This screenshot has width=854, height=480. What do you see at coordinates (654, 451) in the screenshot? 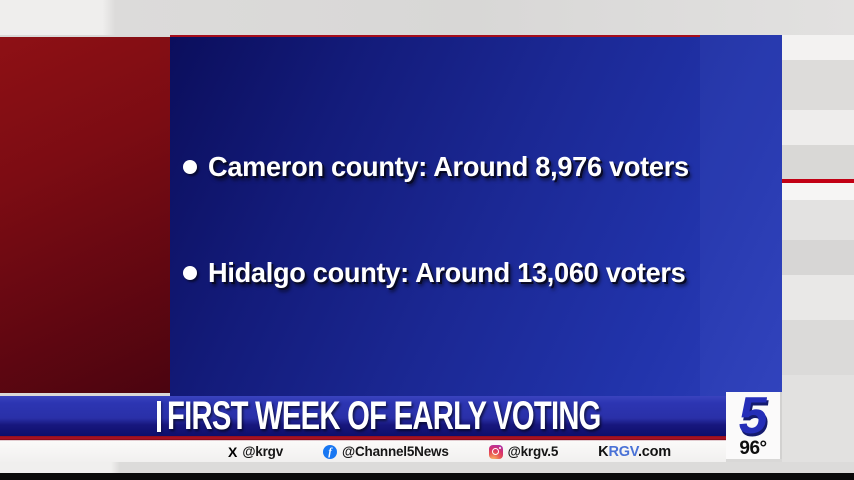
I see `website-url-com: .com` at bounding box center [654, 451].